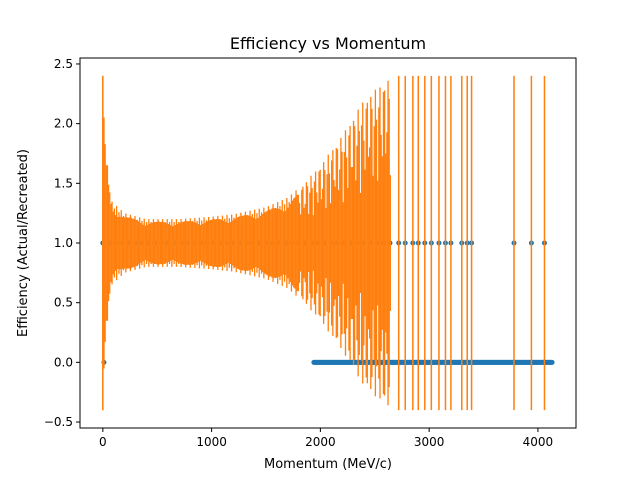 This screenshot has width=640, height=480. Describe the element at coordinates (328, 43) in the screenshot. I see `chart-title: Efficiency vs Momentum` at that location.